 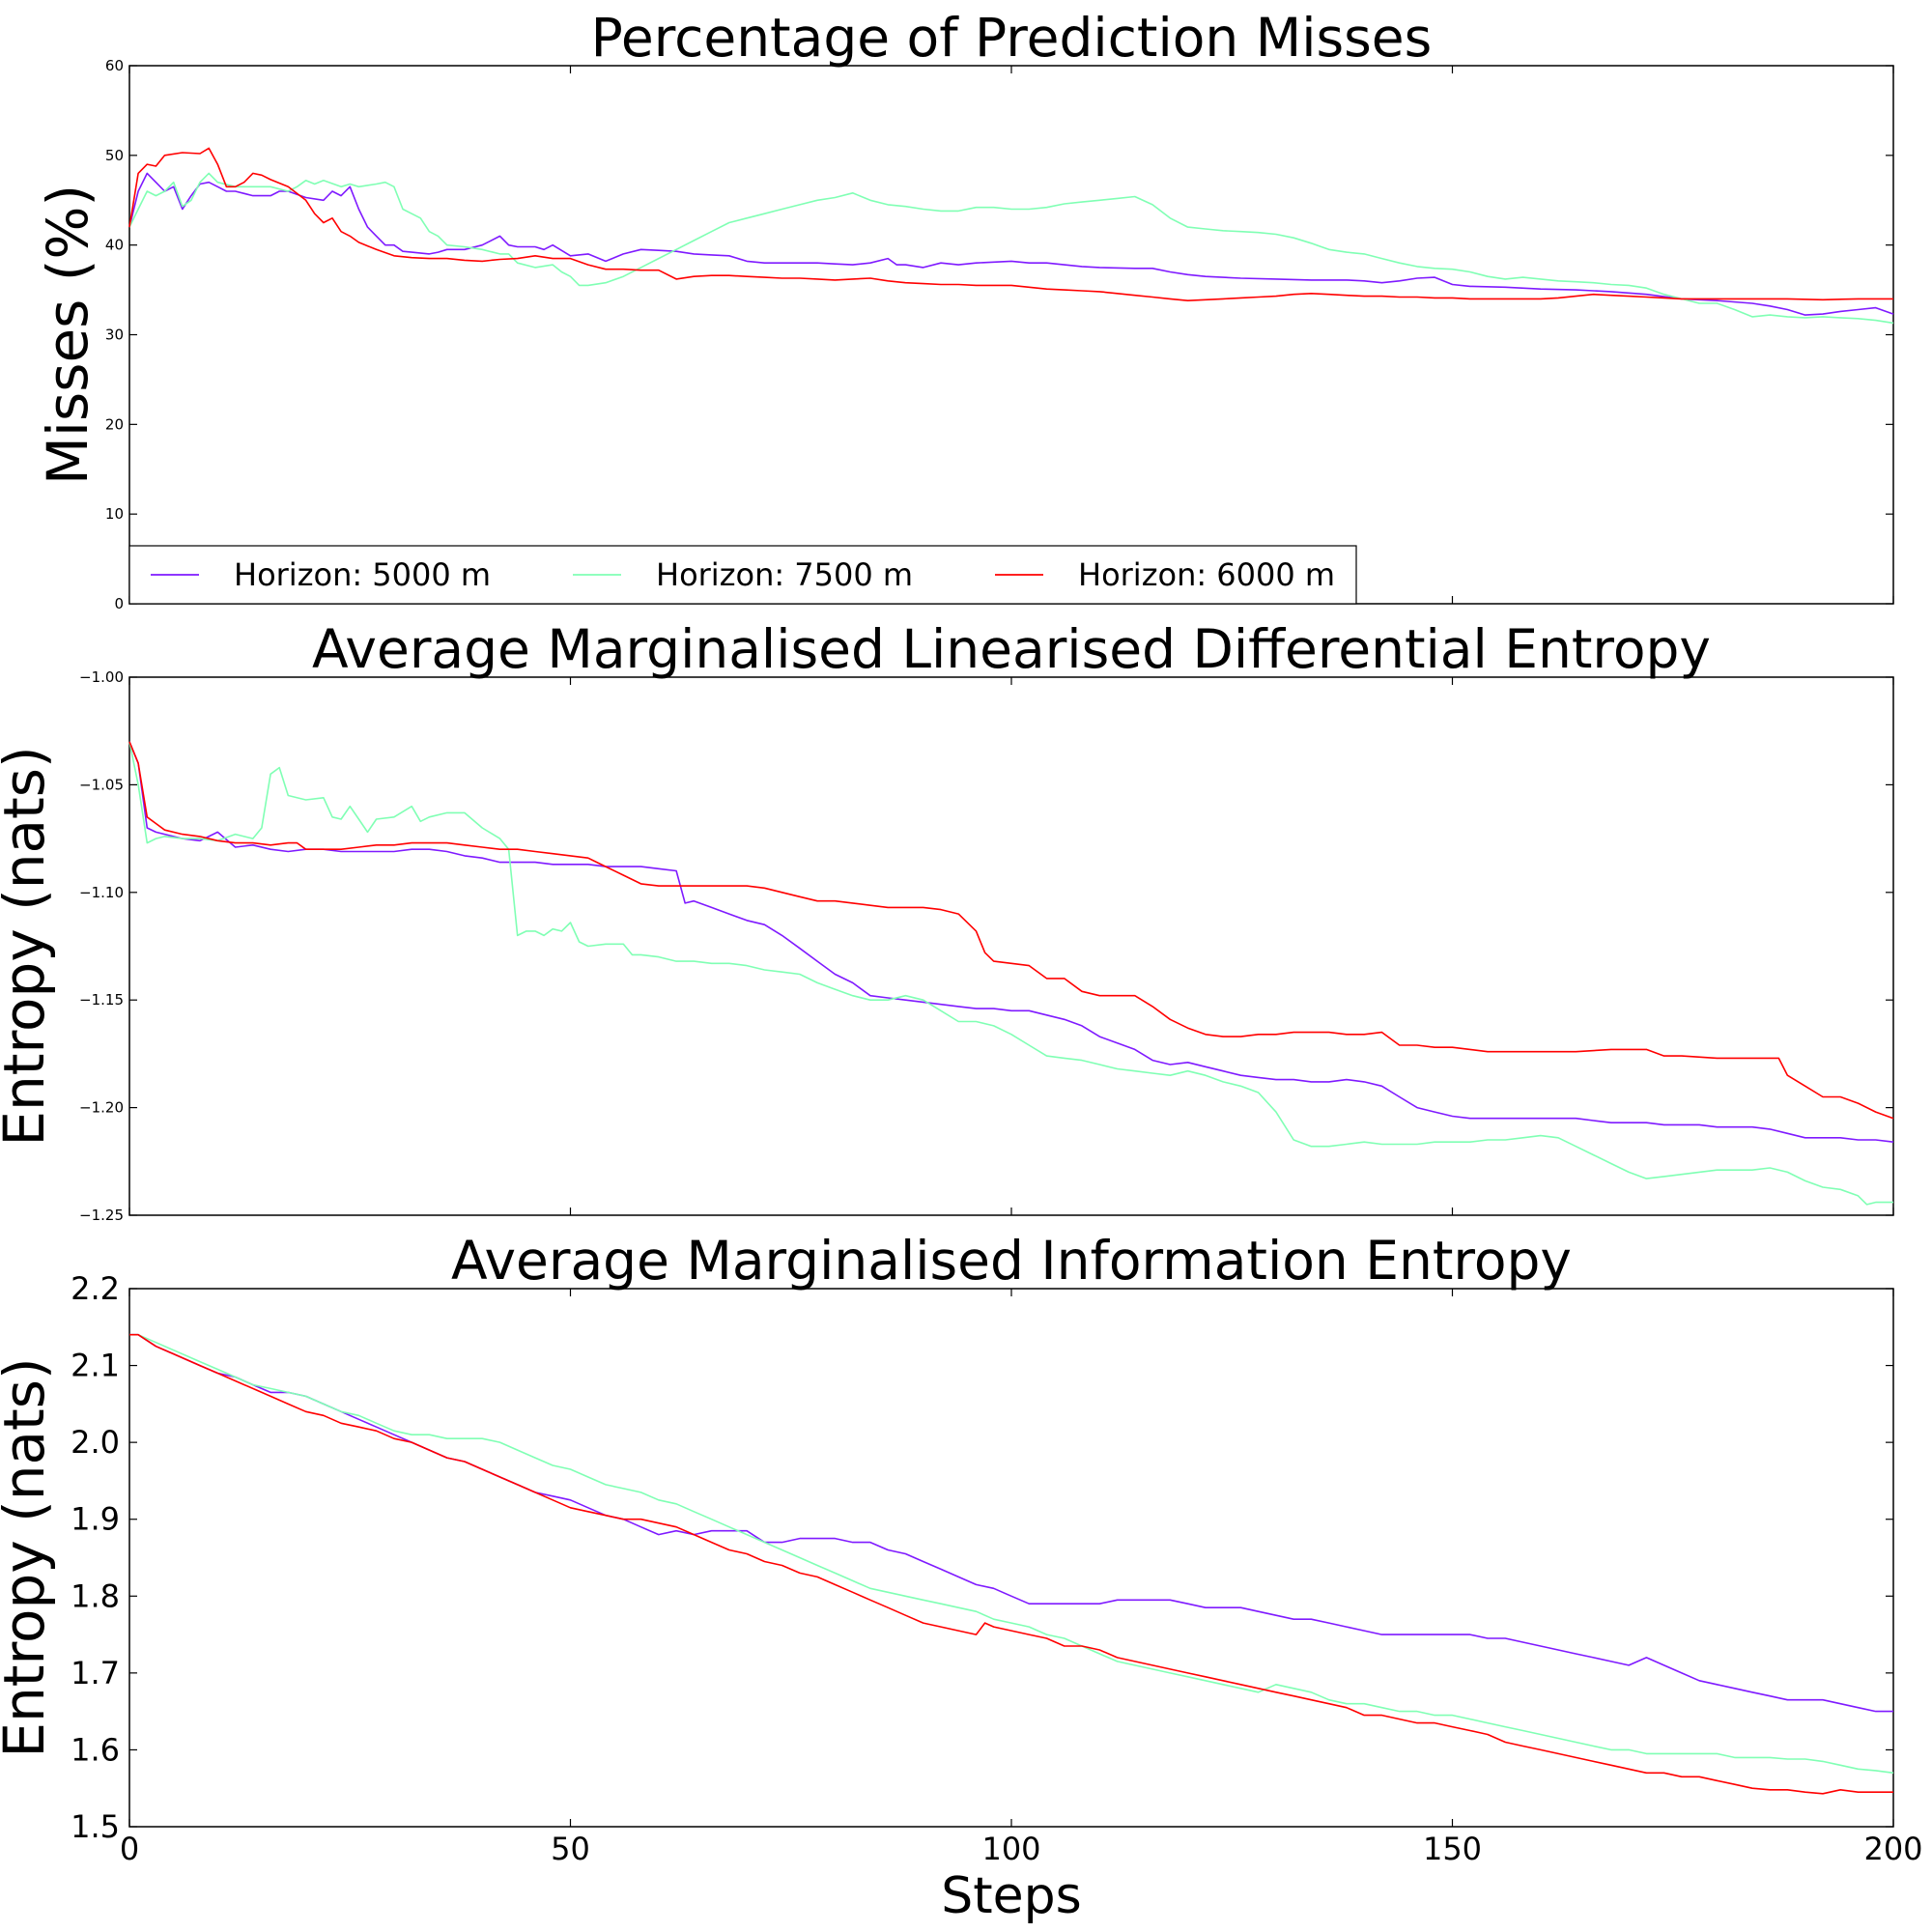 What do you see at coordinates (101, 892) in the screenshot?
I see `y-tick-label: −1.10` at bounding box center [101, 892].